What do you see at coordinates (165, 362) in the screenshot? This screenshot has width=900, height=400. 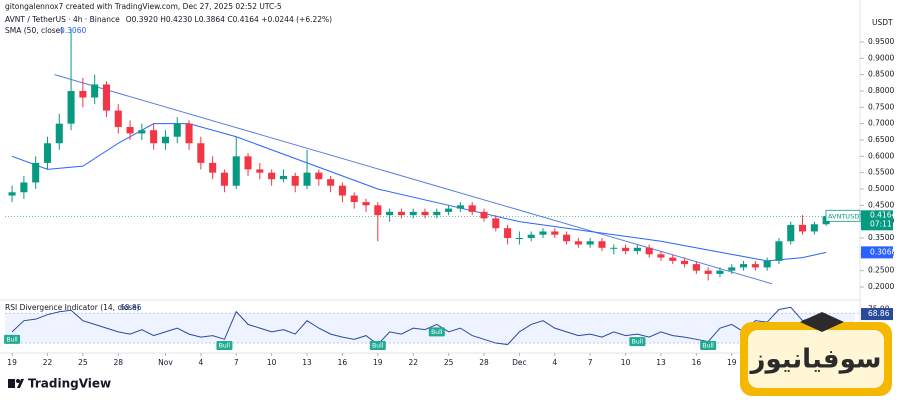 I see `x-tick-label: Nov` at bounding box center [165, 362].